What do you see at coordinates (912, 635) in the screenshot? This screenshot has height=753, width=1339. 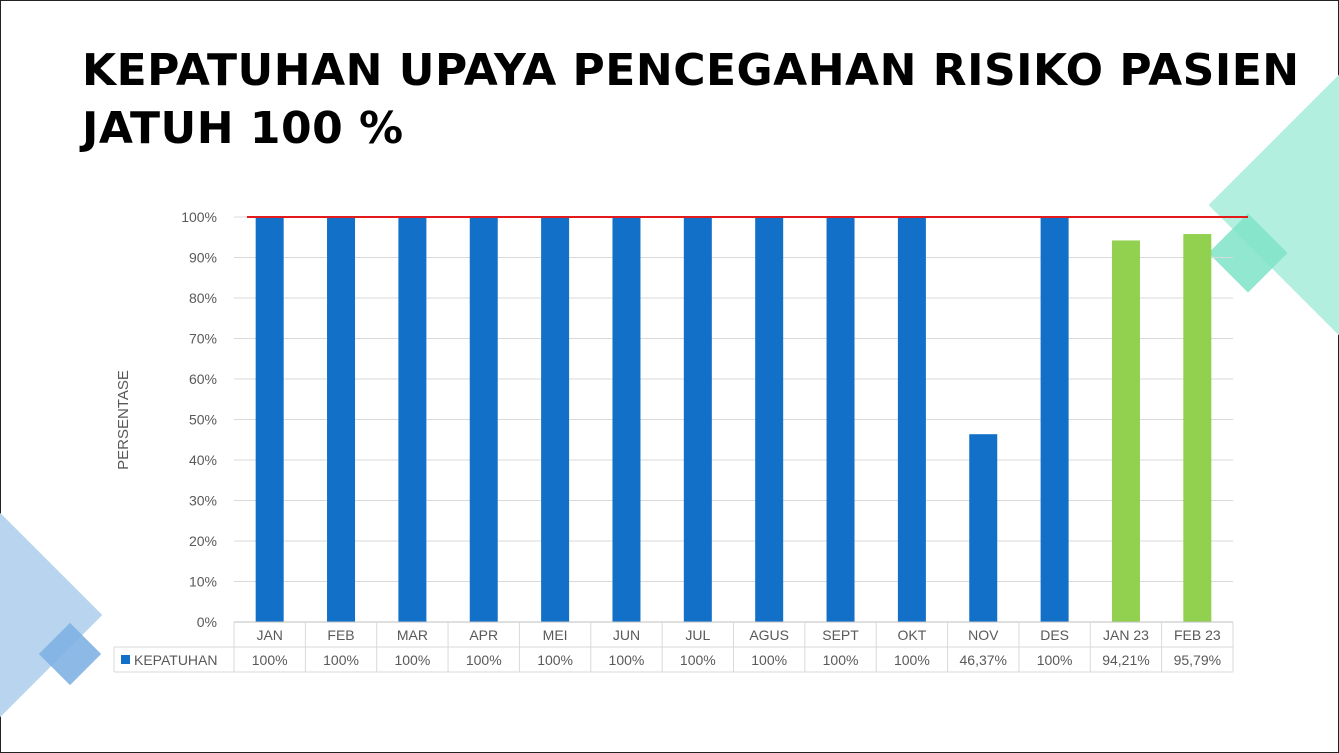 I see `x-tick-label: OKT` at bounding box center [912, 635].